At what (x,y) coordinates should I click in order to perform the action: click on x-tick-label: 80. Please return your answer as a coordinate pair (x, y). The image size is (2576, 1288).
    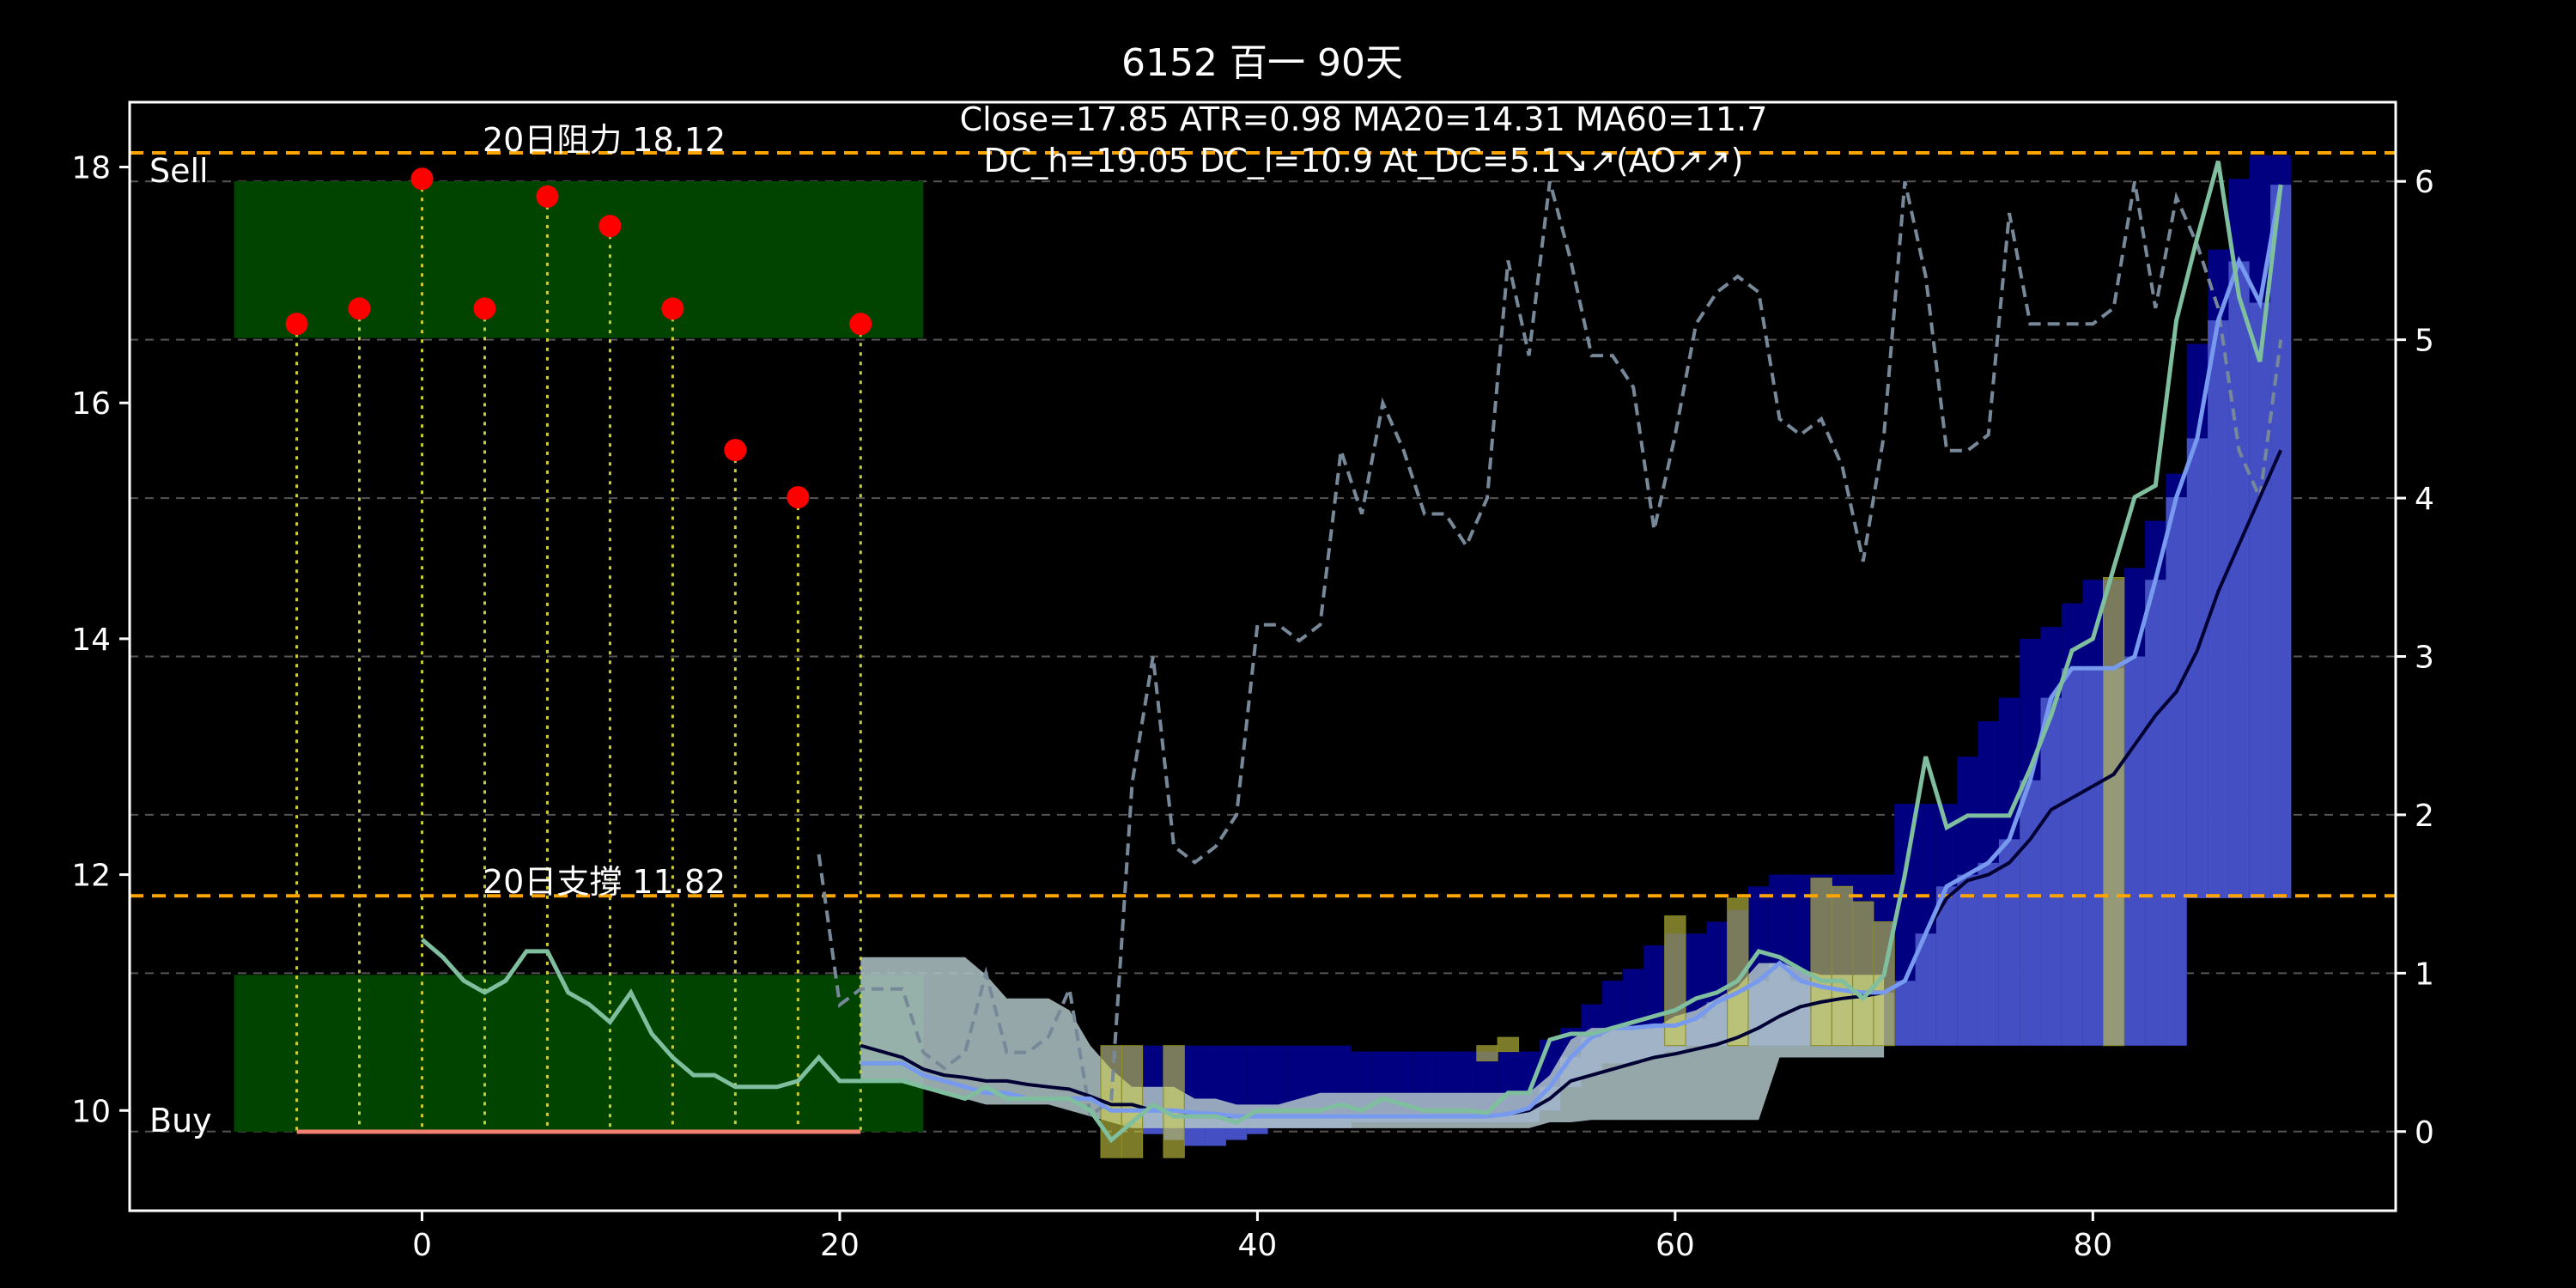
    Looking at the image, I should click on (2092, 1246).